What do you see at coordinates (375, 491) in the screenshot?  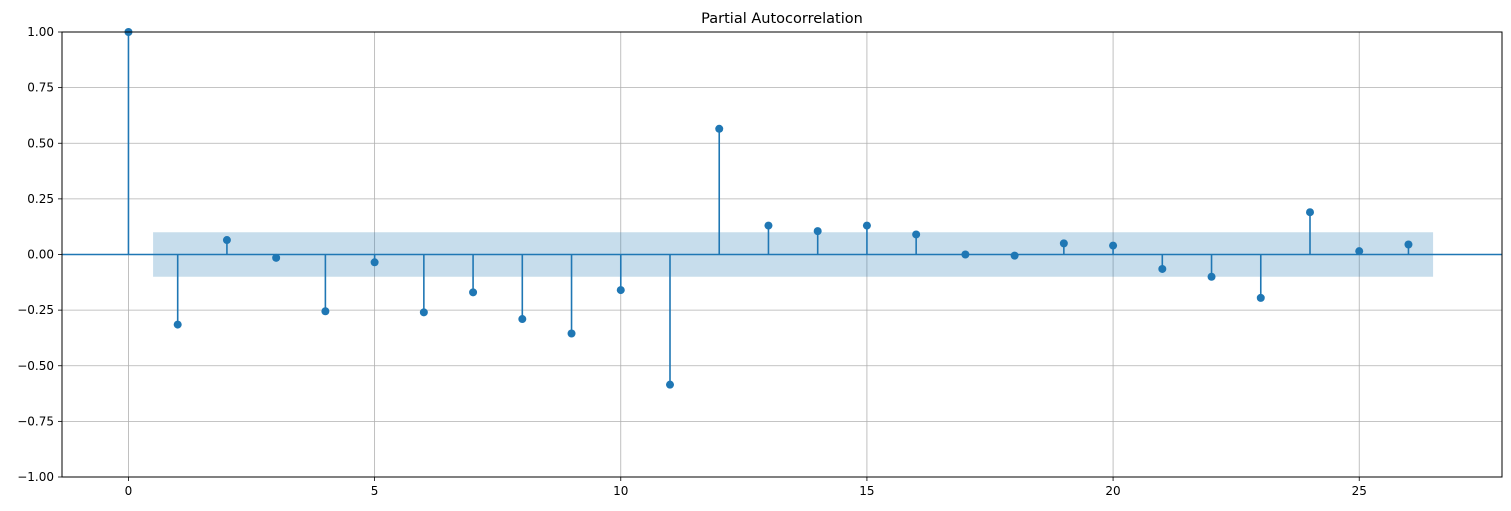 I see `x-tick-label: 5` at bounding box center [375, 491].